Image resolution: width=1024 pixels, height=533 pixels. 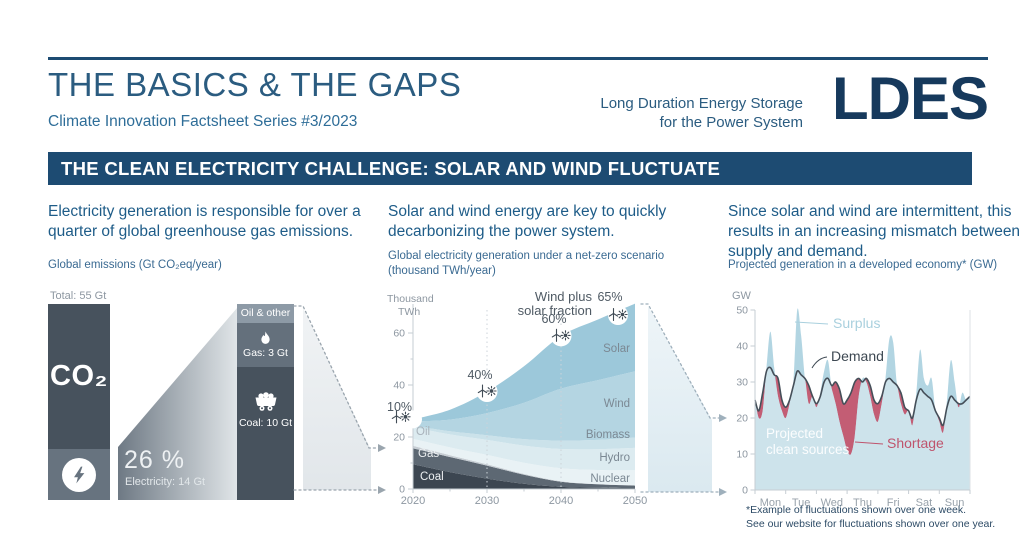 I want to click on svg-text: 65%, so click(x=609, y=297).